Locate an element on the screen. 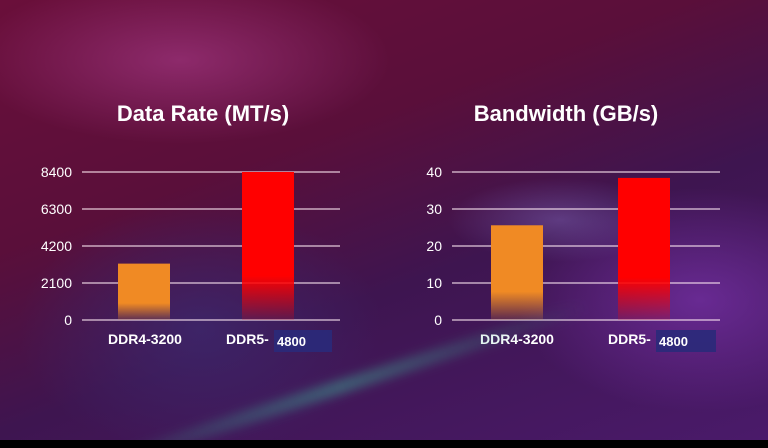  y-tick-label: 30 is located at coordinates (434, 209).